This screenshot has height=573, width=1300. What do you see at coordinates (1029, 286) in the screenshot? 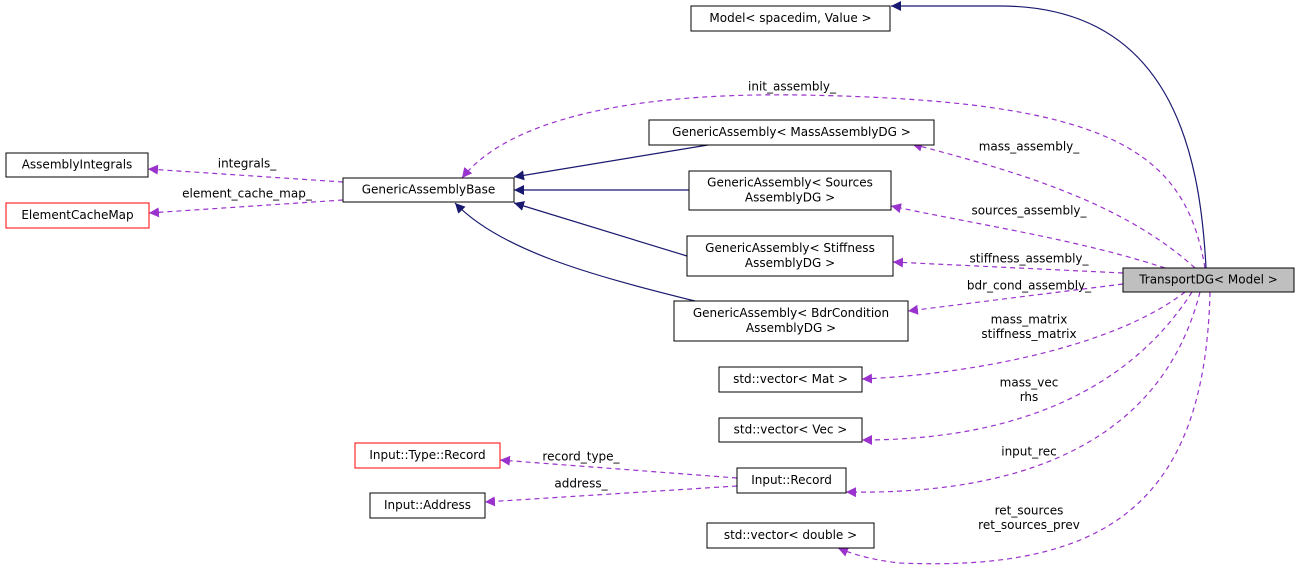
I see `edge-label: bdr_cond_assembly_` at bounding box center [1029, 286].